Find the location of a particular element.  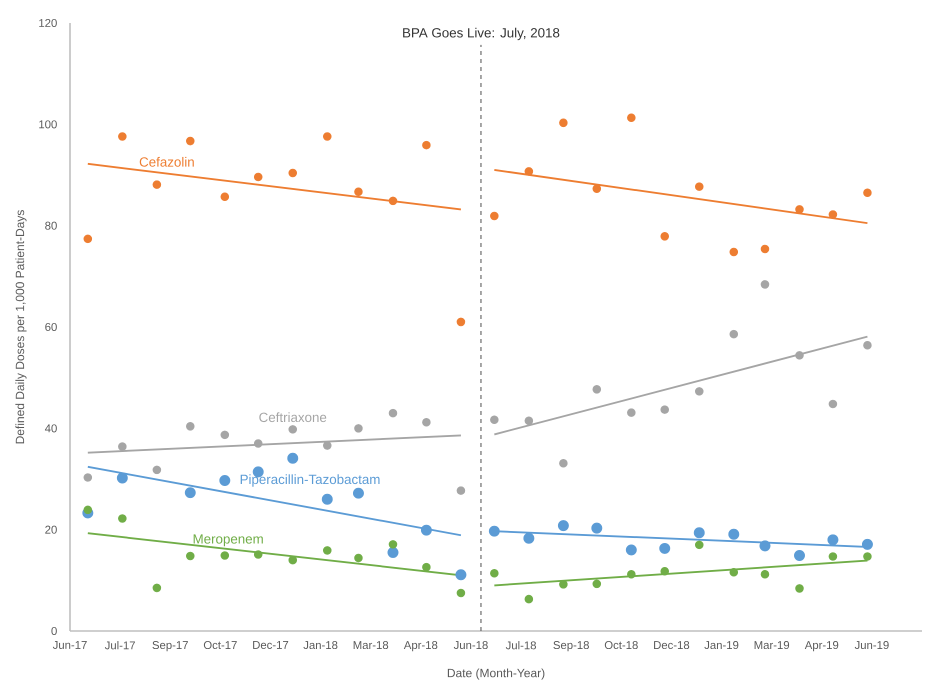

y-tick-label: 80 is located at coordinates (51, 226).